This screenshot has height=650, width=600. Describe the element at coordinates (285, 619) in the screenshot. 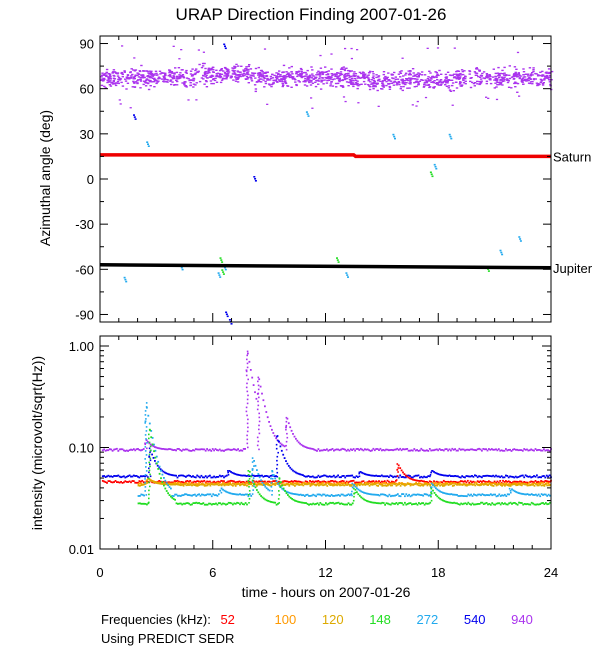

I see `legend-entry-100: 100` at that location.